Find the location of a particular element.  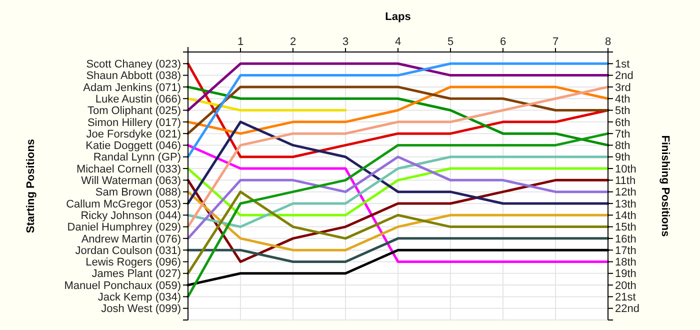

y-tick-label: 13th is located at coordinates (625, 204).